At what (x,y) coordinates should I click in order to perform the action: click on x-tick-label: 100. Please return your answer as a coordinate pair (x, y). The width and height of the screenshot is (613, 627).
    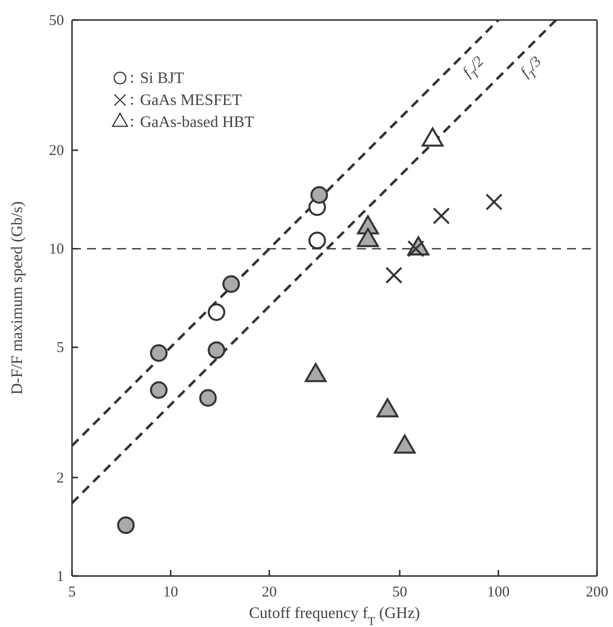
    Looking at the image, I should click on (498, 592).